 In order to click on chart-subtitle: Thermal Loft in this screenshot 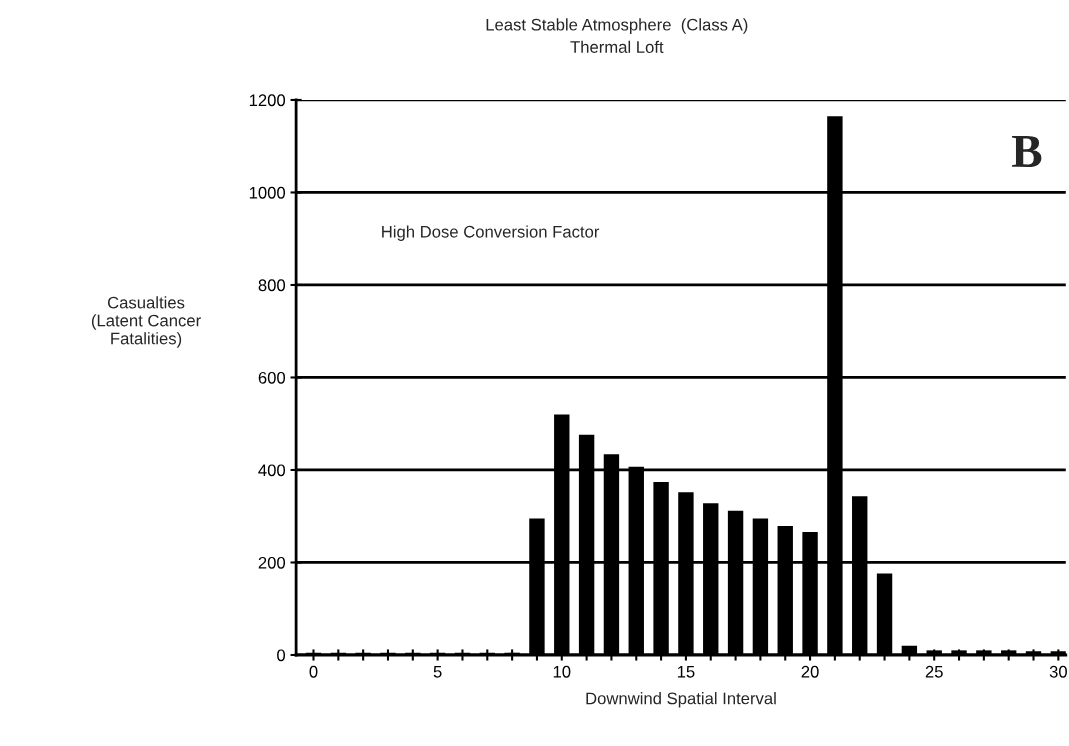, I will do `click(617, 46)`.